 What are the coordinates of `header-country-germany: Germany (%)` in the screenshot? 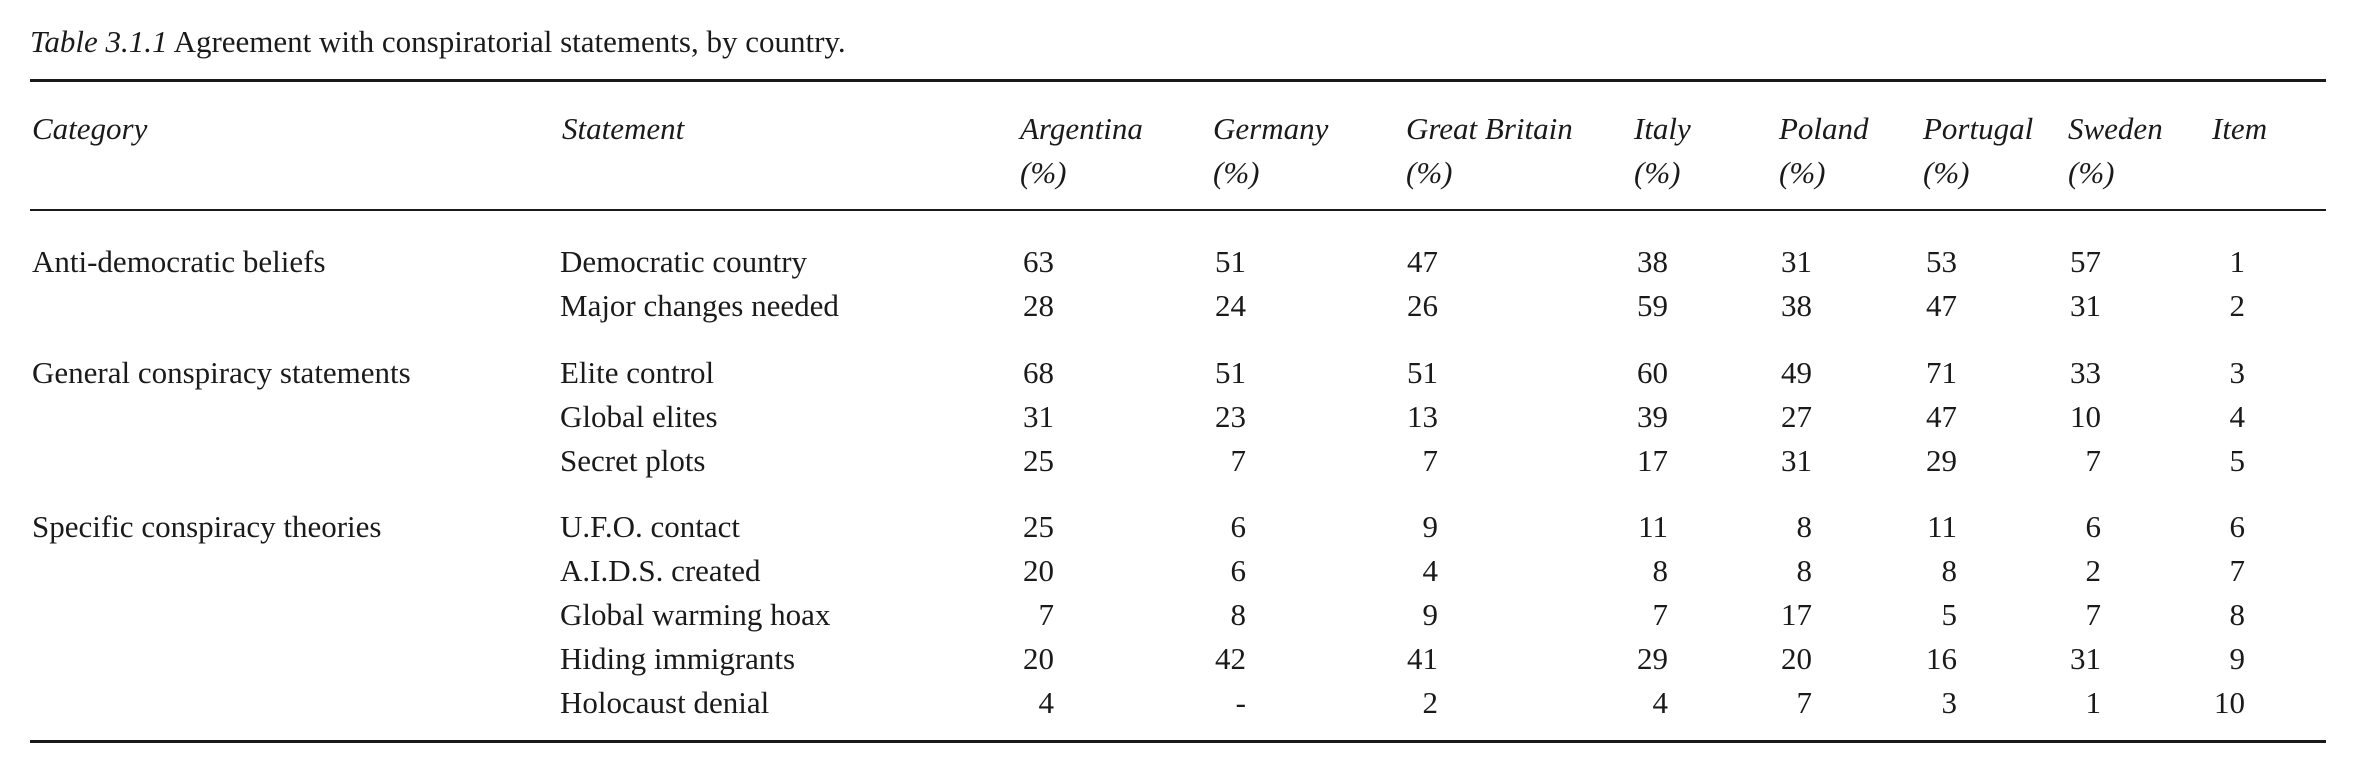 It's located at (1270, 151).